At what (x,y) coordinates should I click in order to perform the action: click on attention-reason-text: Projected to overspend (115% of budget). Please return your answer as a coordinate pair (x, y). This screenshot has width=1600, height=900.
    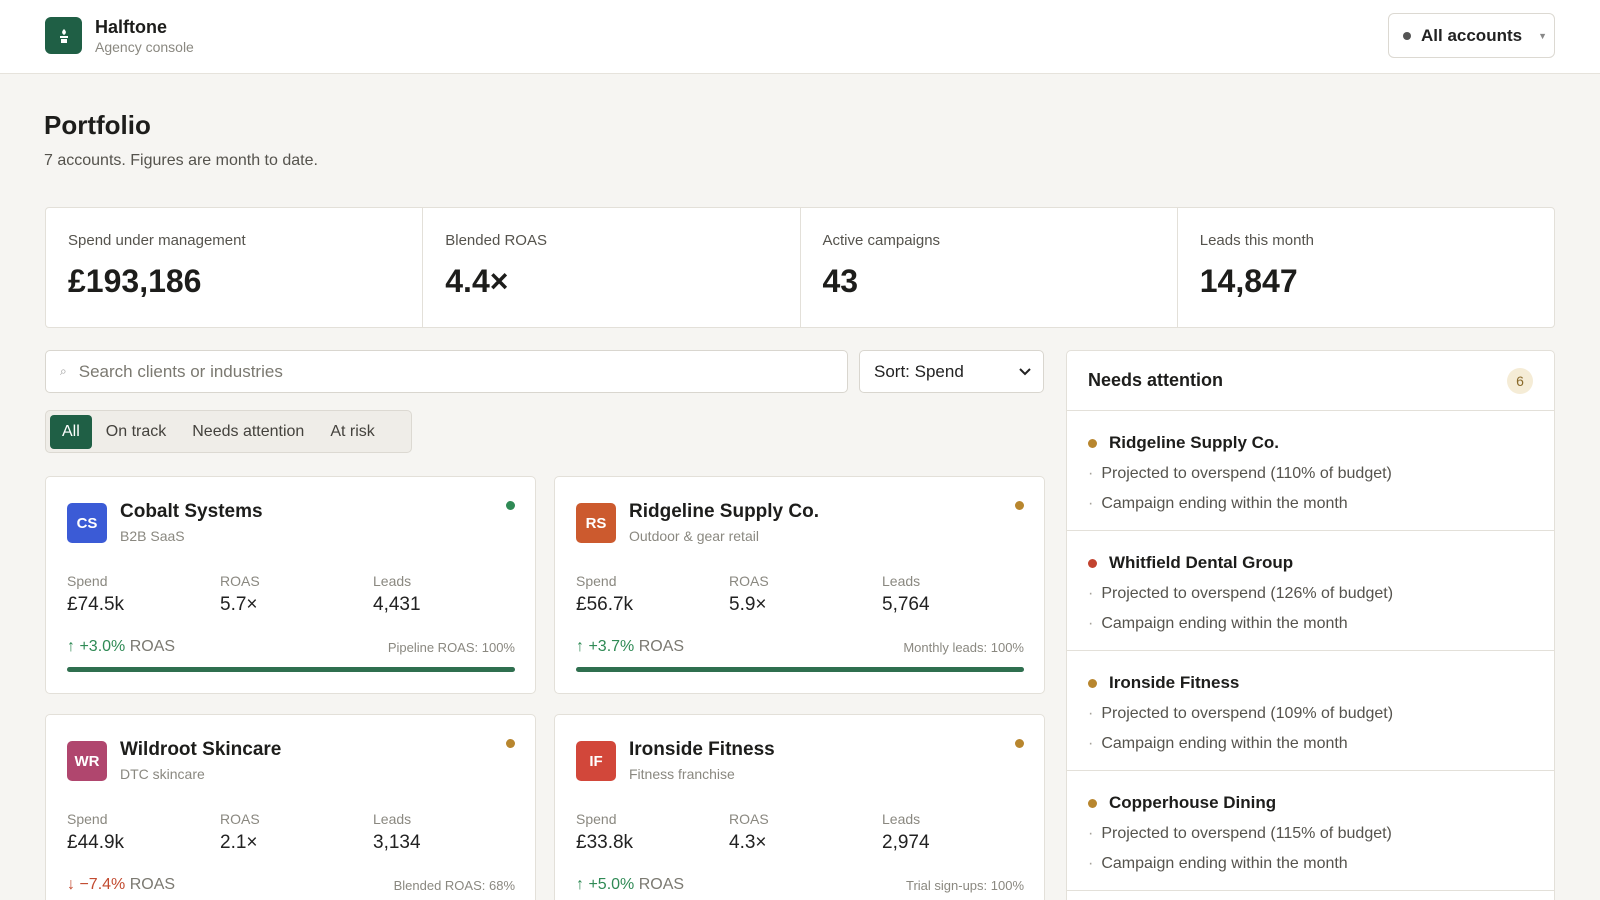
    Looking at the image, I should click on (1246, 833).